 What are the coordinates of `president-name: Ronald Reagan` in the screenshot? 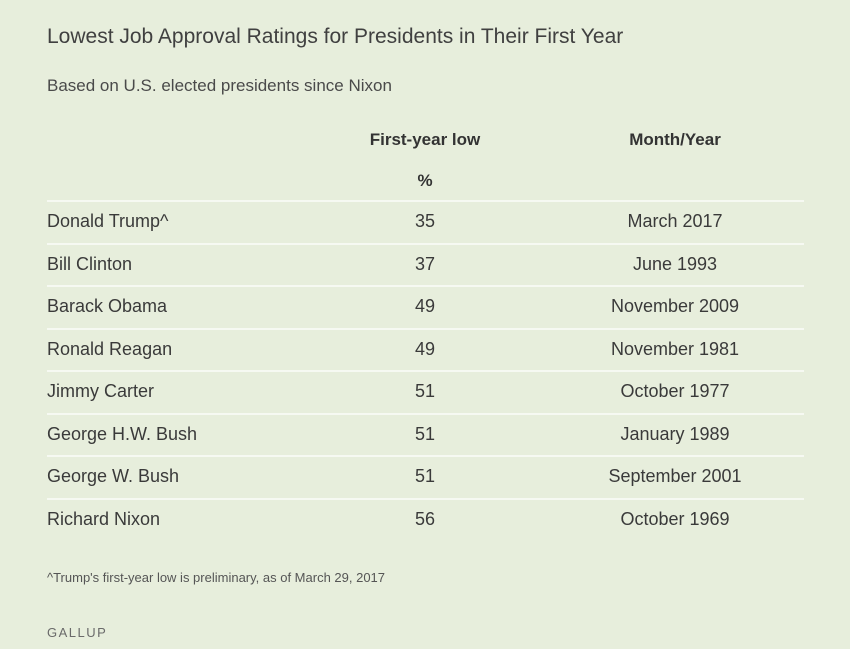 It's located at (110, 348).